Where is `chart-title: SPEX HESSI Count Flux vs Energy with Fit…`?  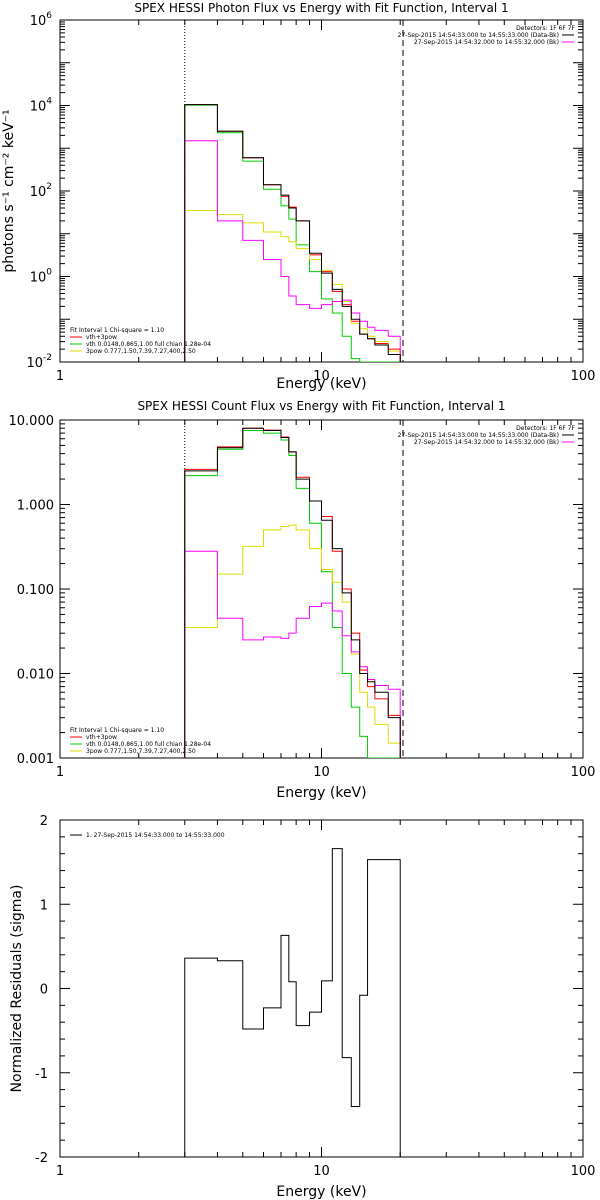
chart-title: SPEX HESSI Count Flux vs Energy with Fit… is located at coordinates (321, 406).